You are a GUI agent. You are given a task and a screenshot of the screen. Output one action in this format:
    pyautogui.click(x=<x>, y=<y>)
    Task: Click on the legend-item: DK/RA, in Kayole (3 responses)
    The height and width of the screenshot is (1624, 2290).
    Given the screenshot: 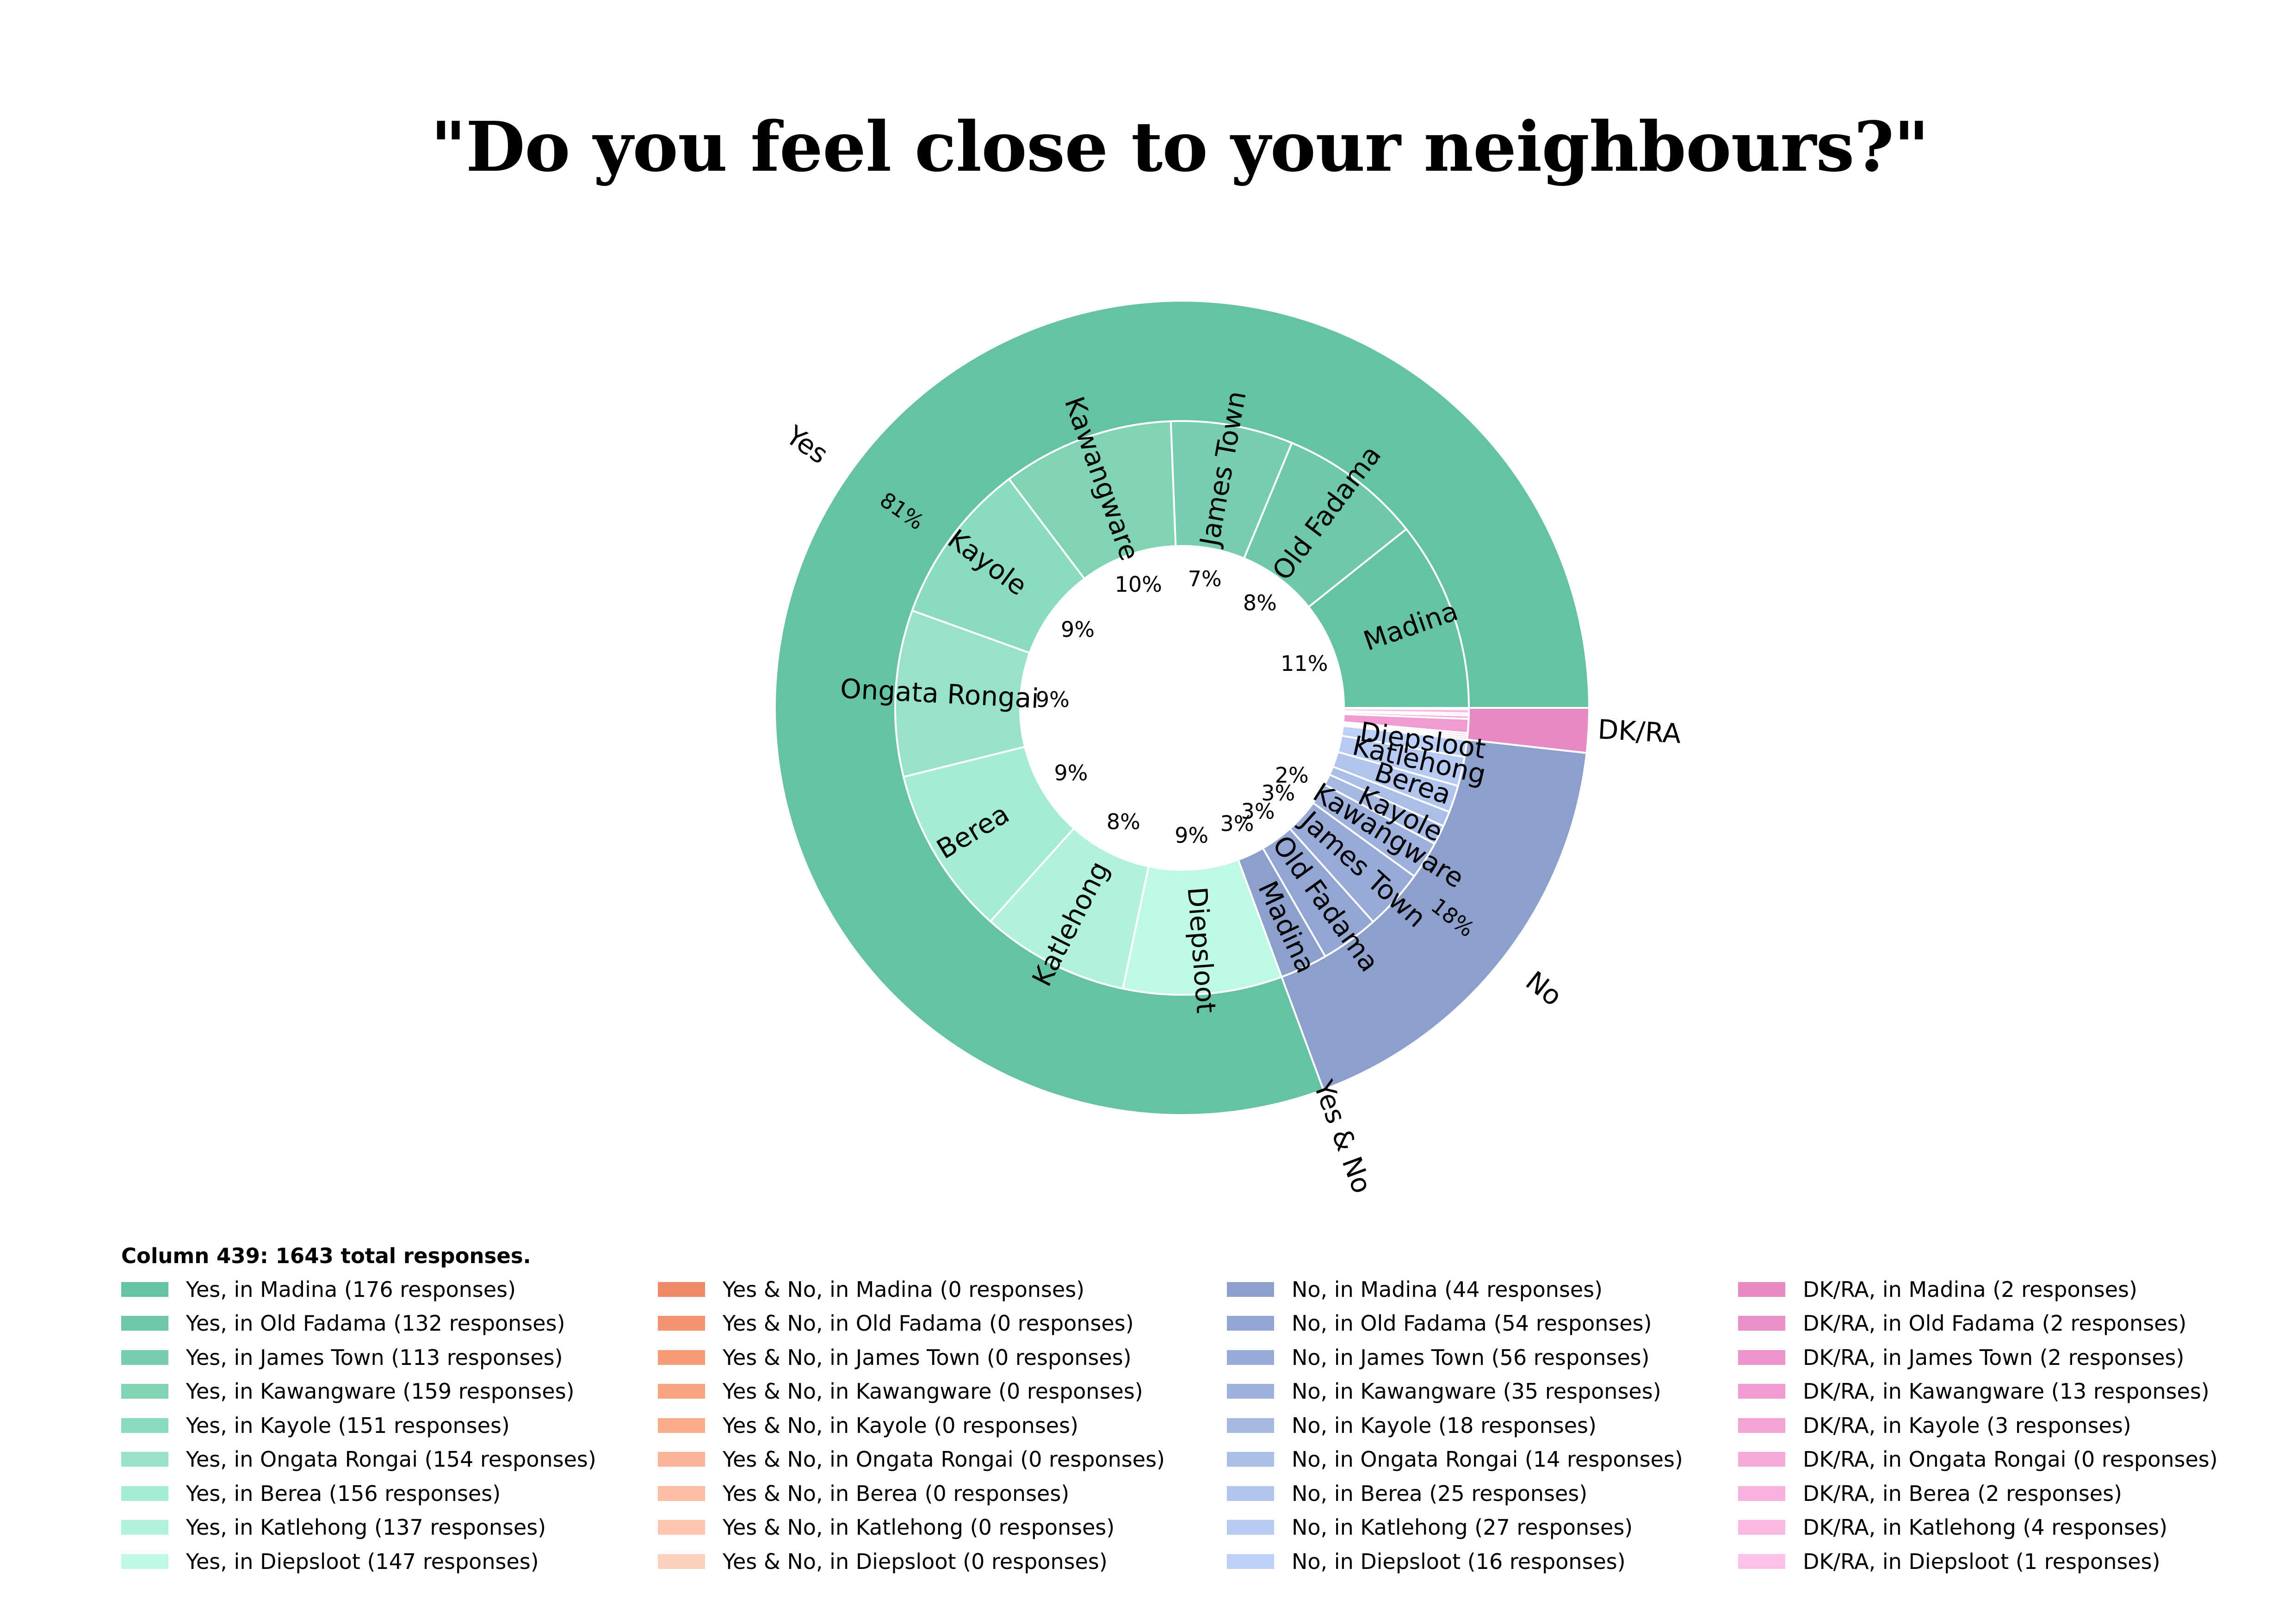 What is the action you would take?
    pyautogui.click(x=2011, y=1425)
    